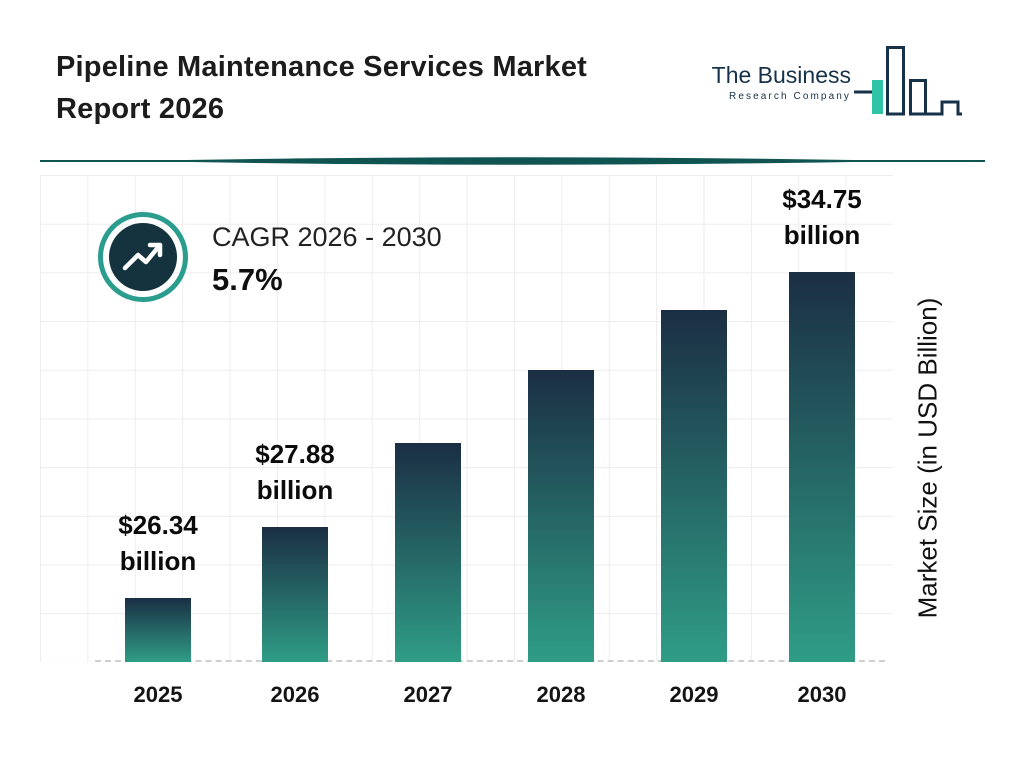 The height and width of the screenshot is (768, 1024). I want to click on trending-up-icon, so click(143, 257).